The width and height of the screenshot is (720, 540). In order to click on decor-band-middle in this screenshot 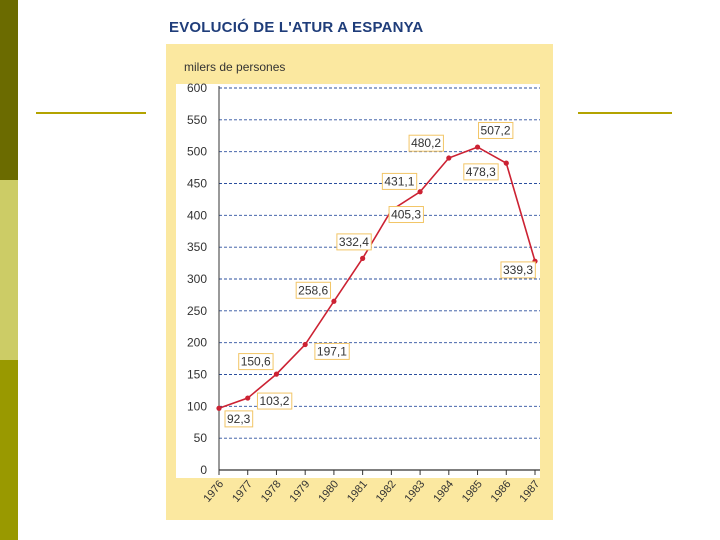, I will do `click(9, 270)`.